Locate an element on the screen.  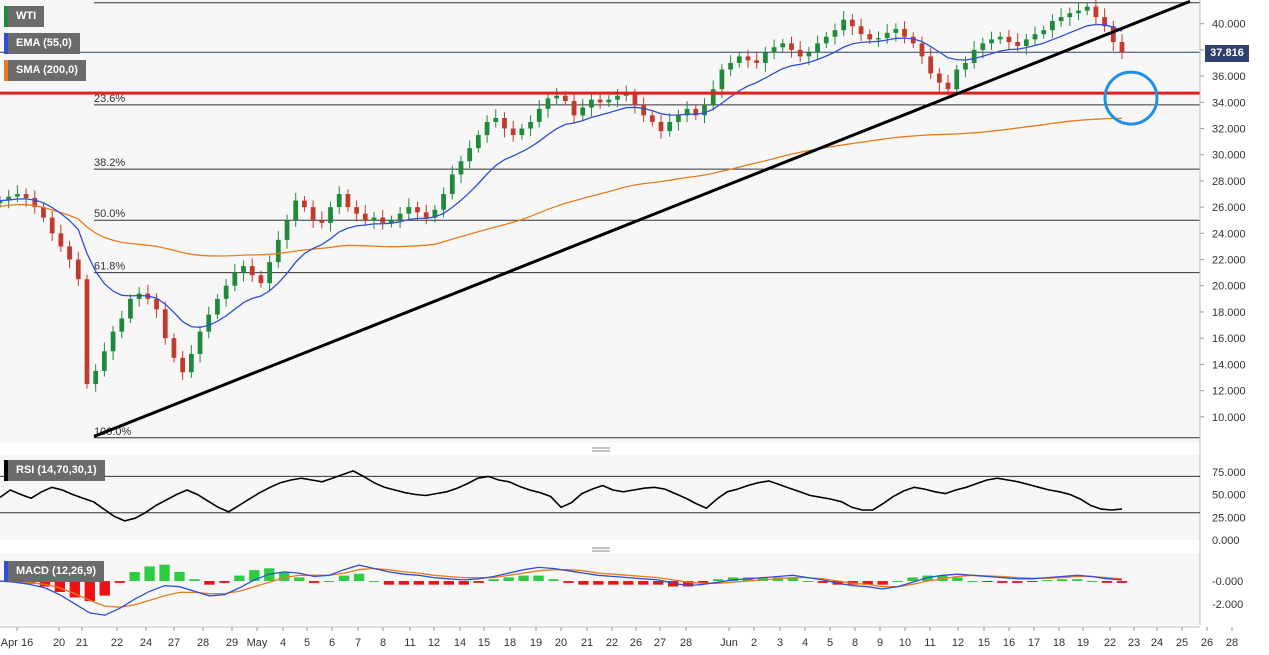
time-tick-label: 10 is located at coordinates (905, 643).